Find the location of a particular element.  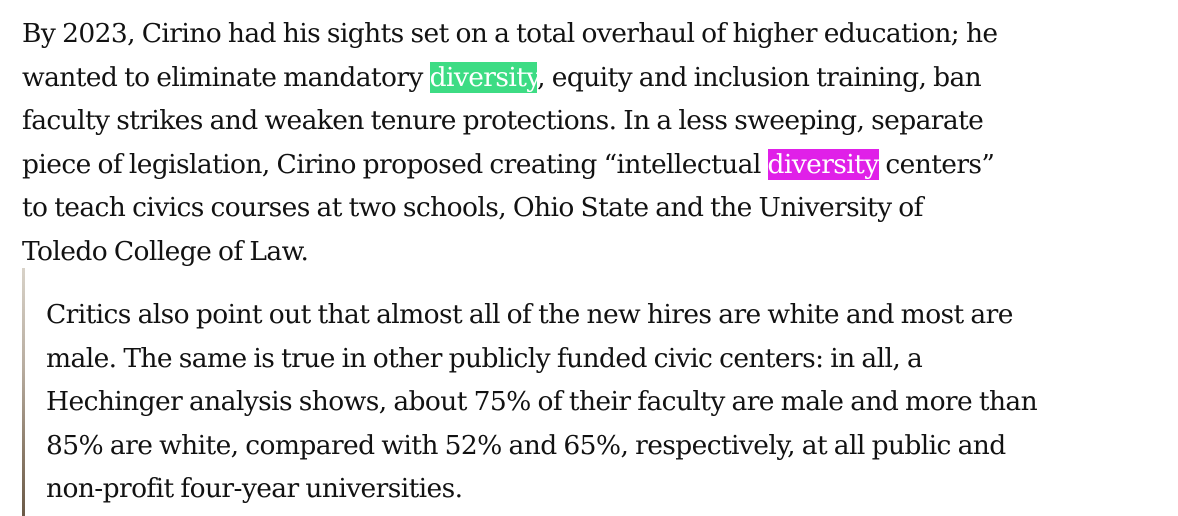

line-text: , equity and inclusion training, ban is located at coordinates (759, 77).